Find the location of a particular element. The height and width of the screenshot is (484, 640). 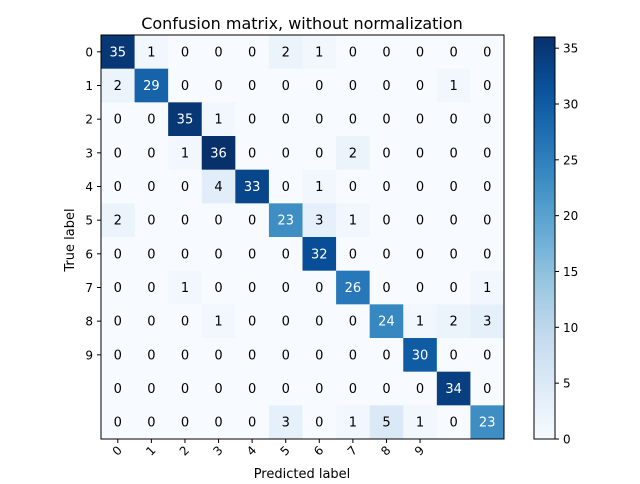

y-tick-label: 1 is located at coordinates (89, 86).